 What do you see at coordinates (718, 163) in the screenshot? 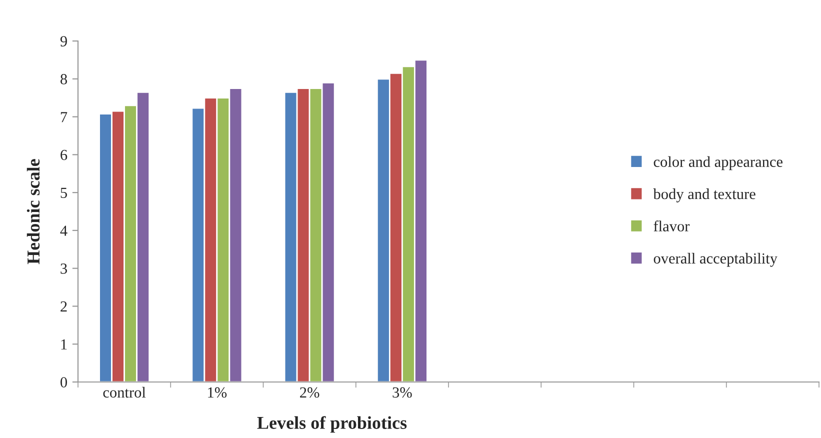
I see `legend-label: color and appearance` at bounding box center [718, 163].